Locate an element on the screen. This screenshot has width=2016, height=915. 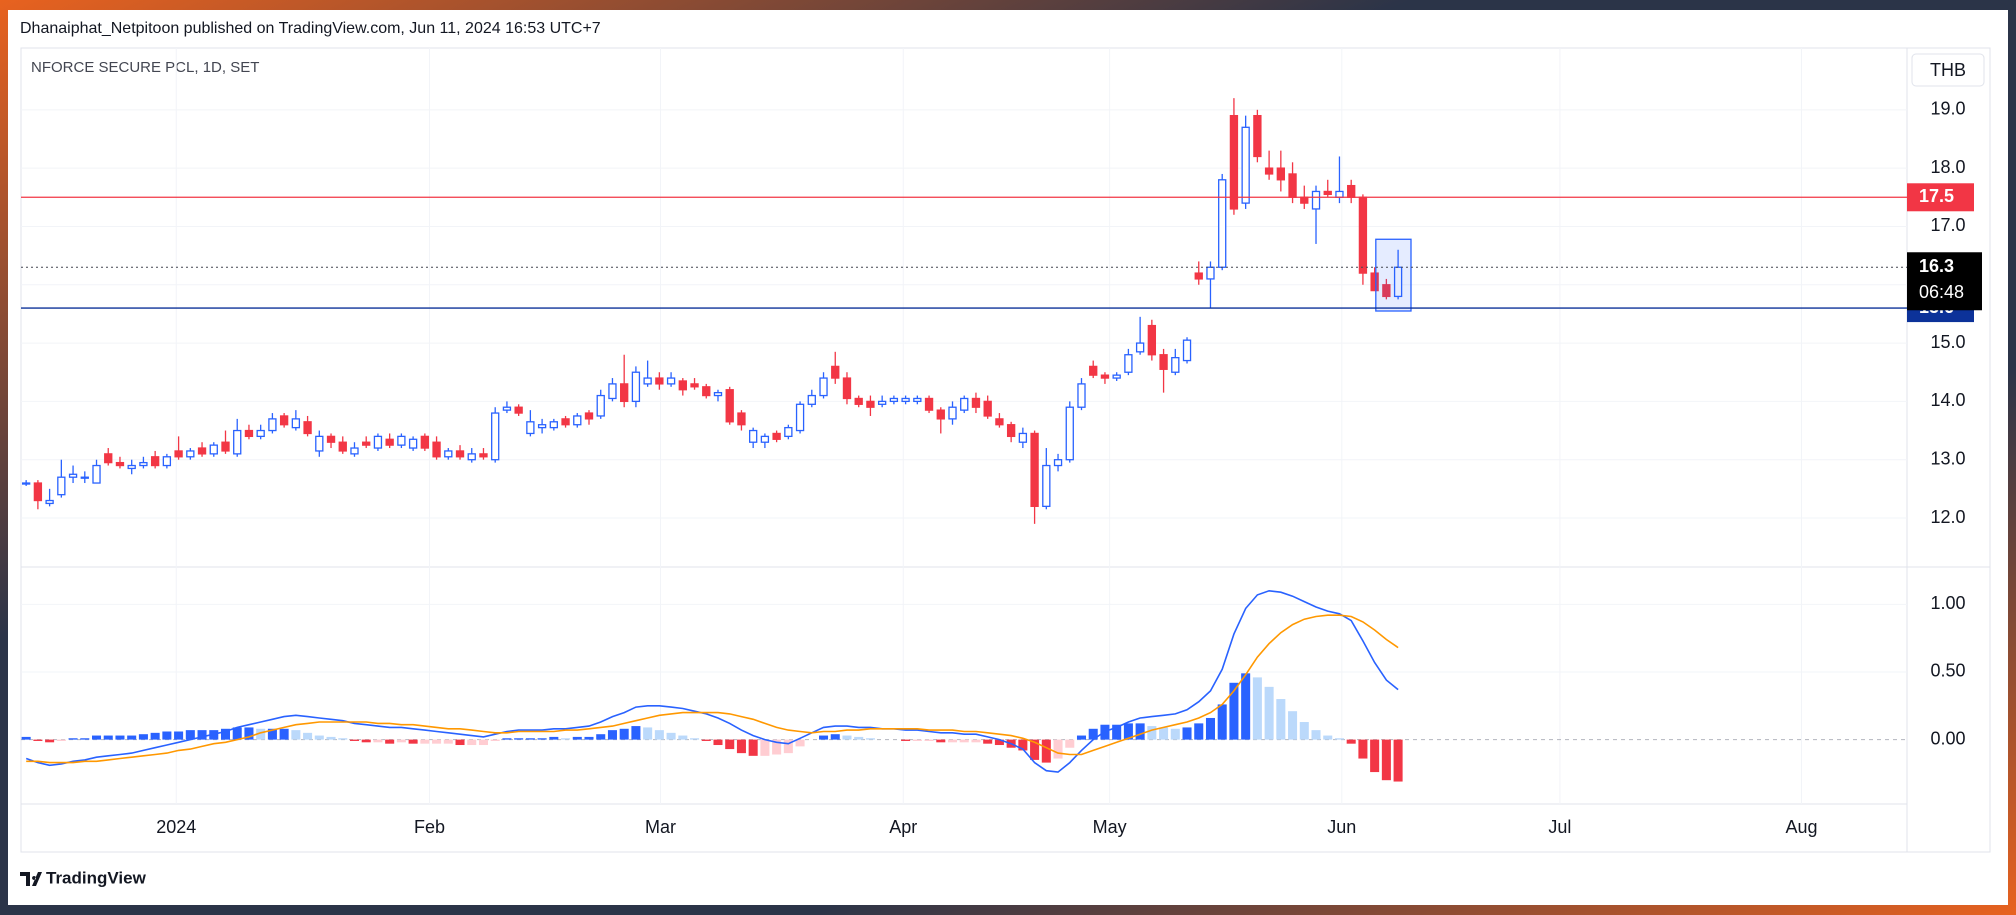
macd-line is located at coordinates (712, 681).